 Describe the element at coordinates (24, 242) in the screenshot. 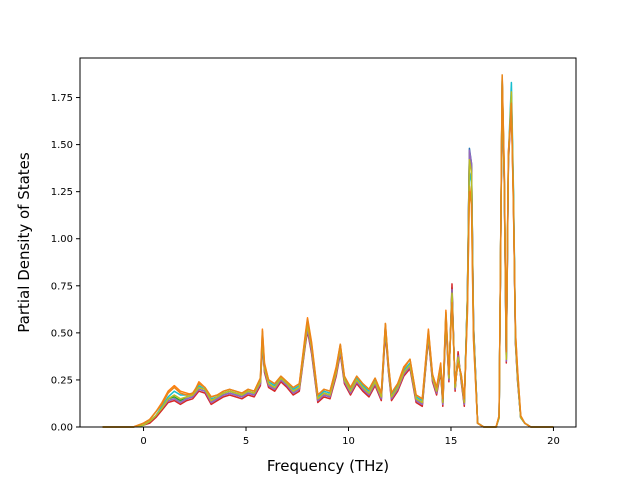

I see `y-axis-title: Partial Density of States` at that location.